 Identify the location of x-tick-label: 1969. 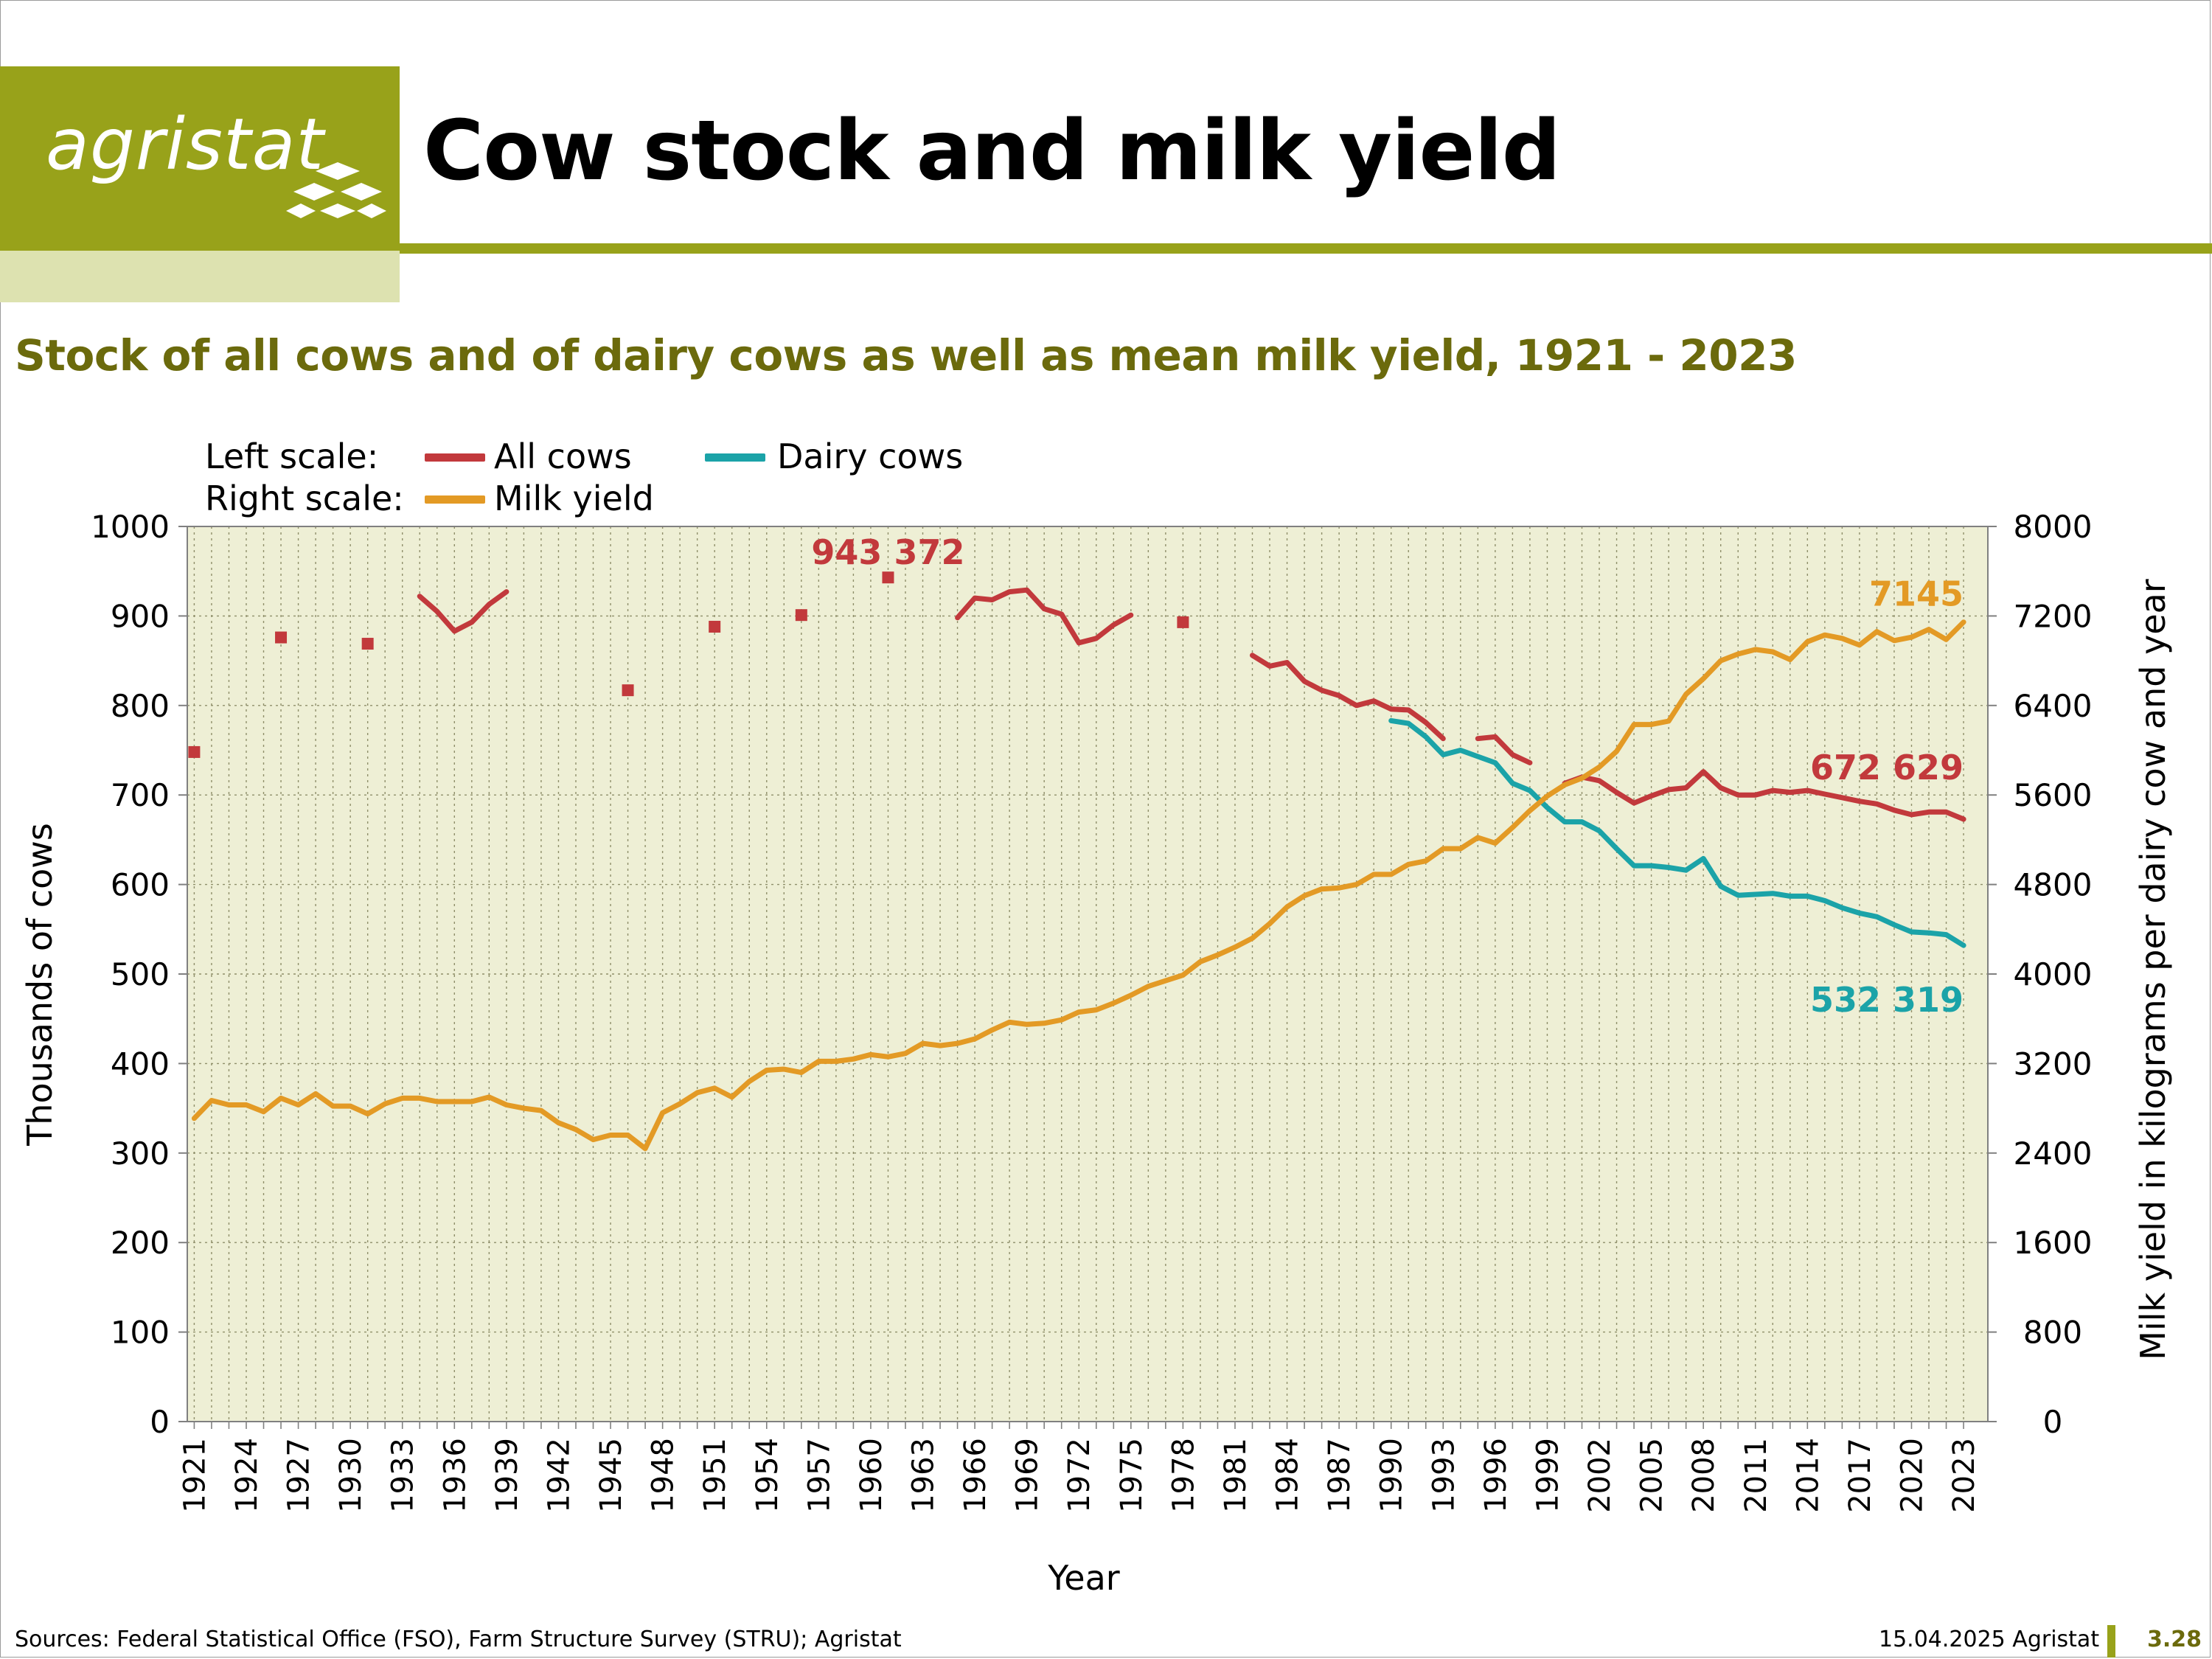
(1028, 1475).